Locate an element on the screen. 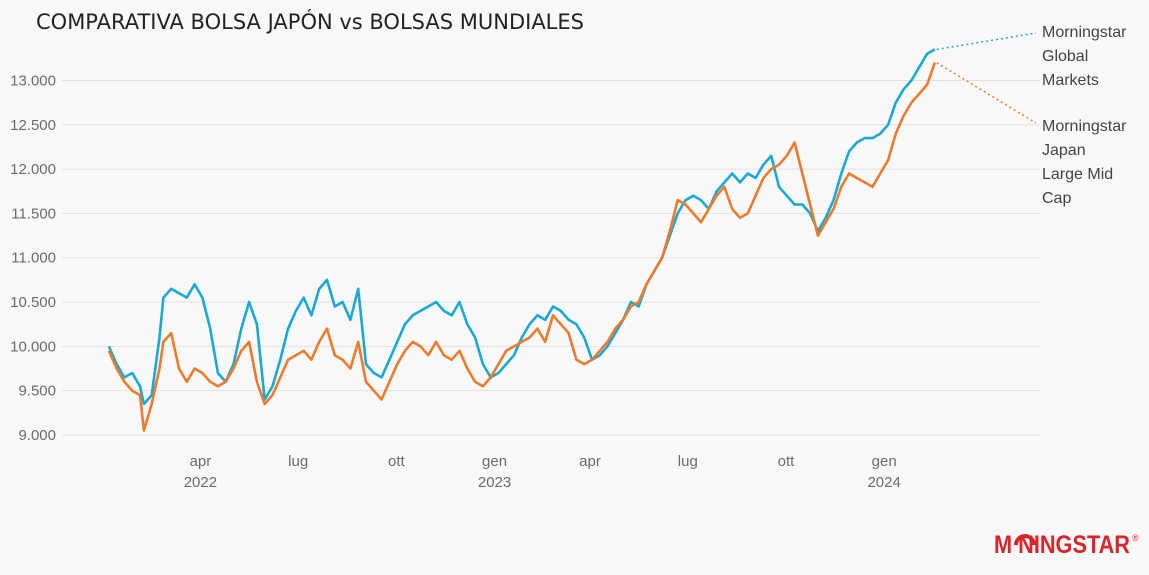 Image resolution: width=1149 pixels, height=575 pixels. y-tick-label: 12.000 is located at coordinates (33, 169).